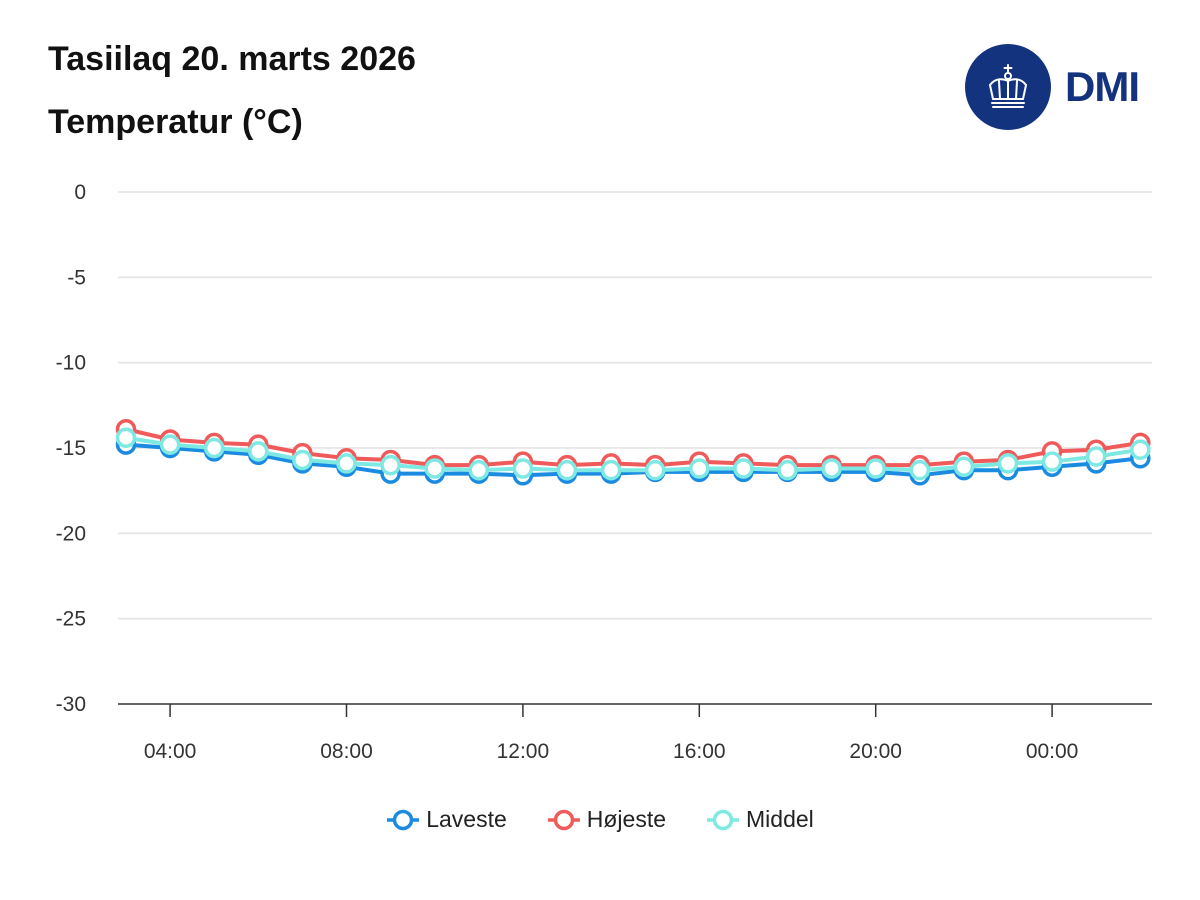 The height and width of the screenshot is (900, 1200). What do you see at coordinates (1052, 751) in the screenshot?
I see `x-tick-label: 00:00` at bounding box center [1052, 751].